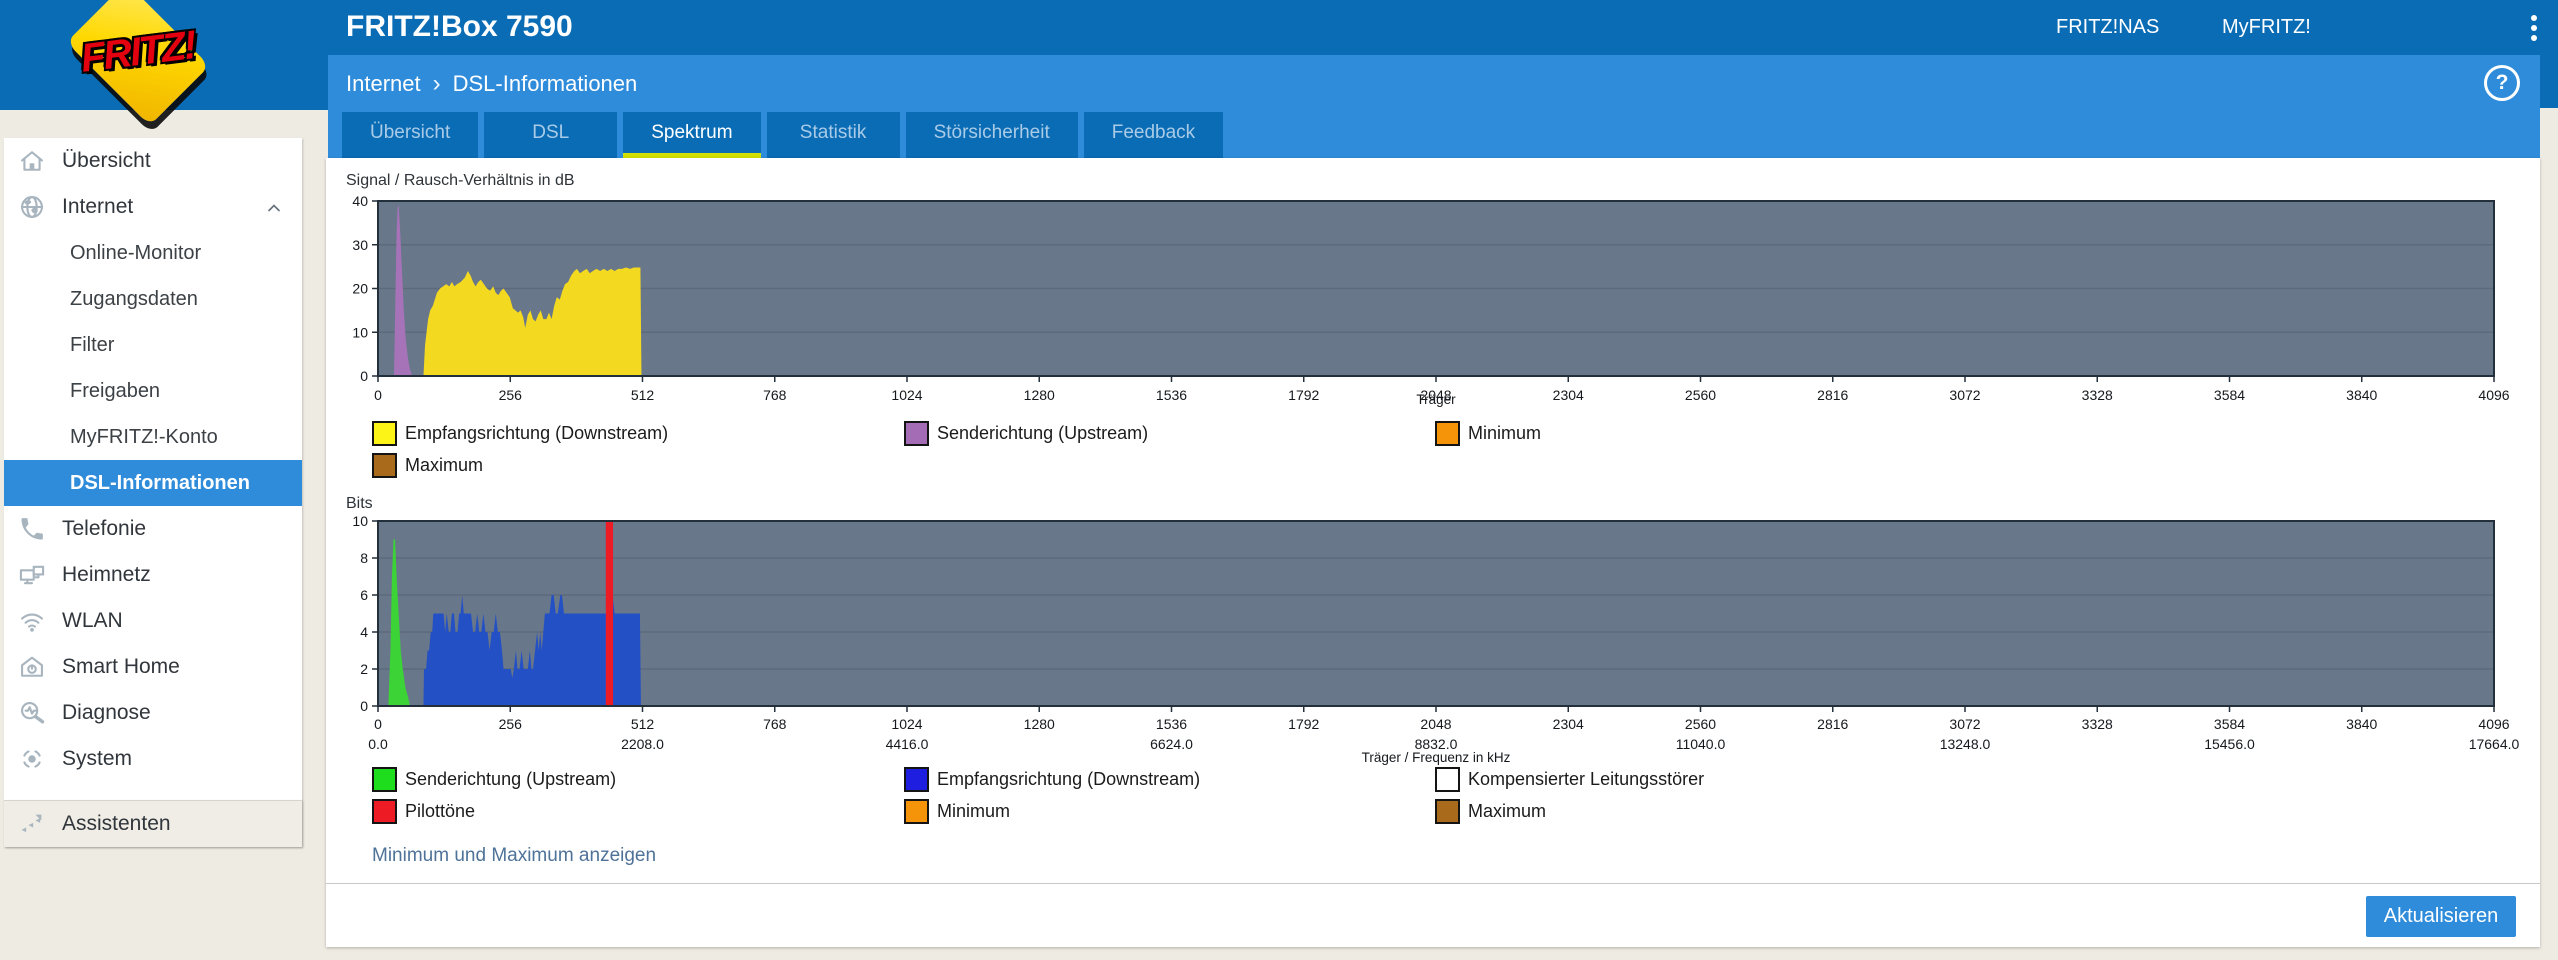  What do you see at coordinates (2494, 744) in the screenshot?
I see `svg-text: 17664.0` at bounding box center [2494, 744].